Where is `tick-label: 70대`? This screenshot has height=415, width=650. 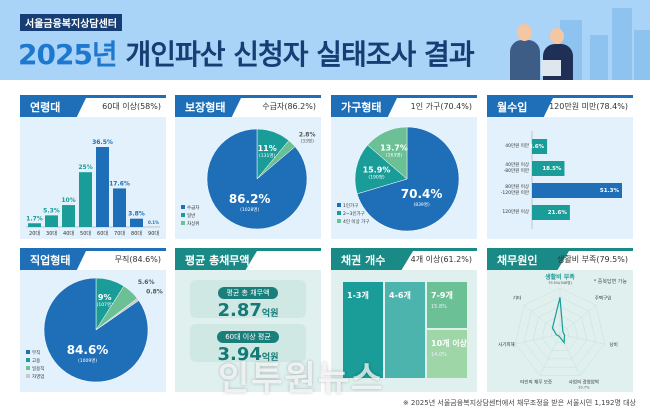
tick-label: 70대 is located at coordinates (119, 233).